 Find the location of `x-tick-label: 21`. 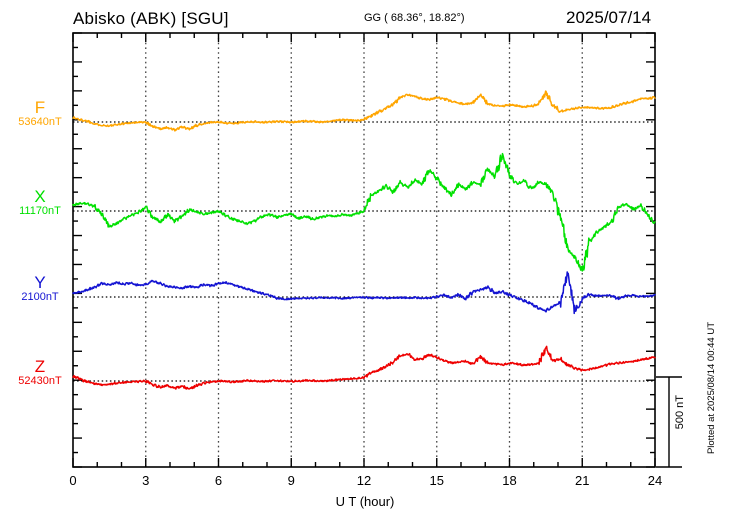

x-tick-label: 21 is located at coordinates (582, 480).